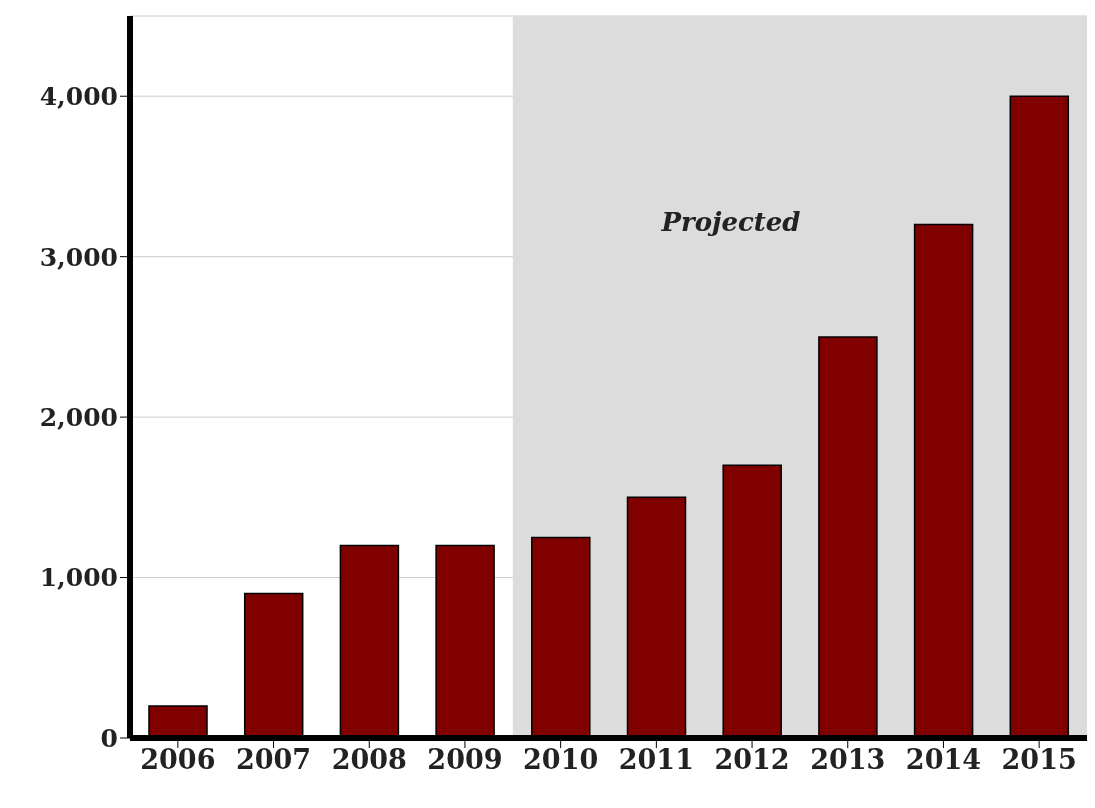  I want to click on x-tick-label: 2011, so click(656, 760).